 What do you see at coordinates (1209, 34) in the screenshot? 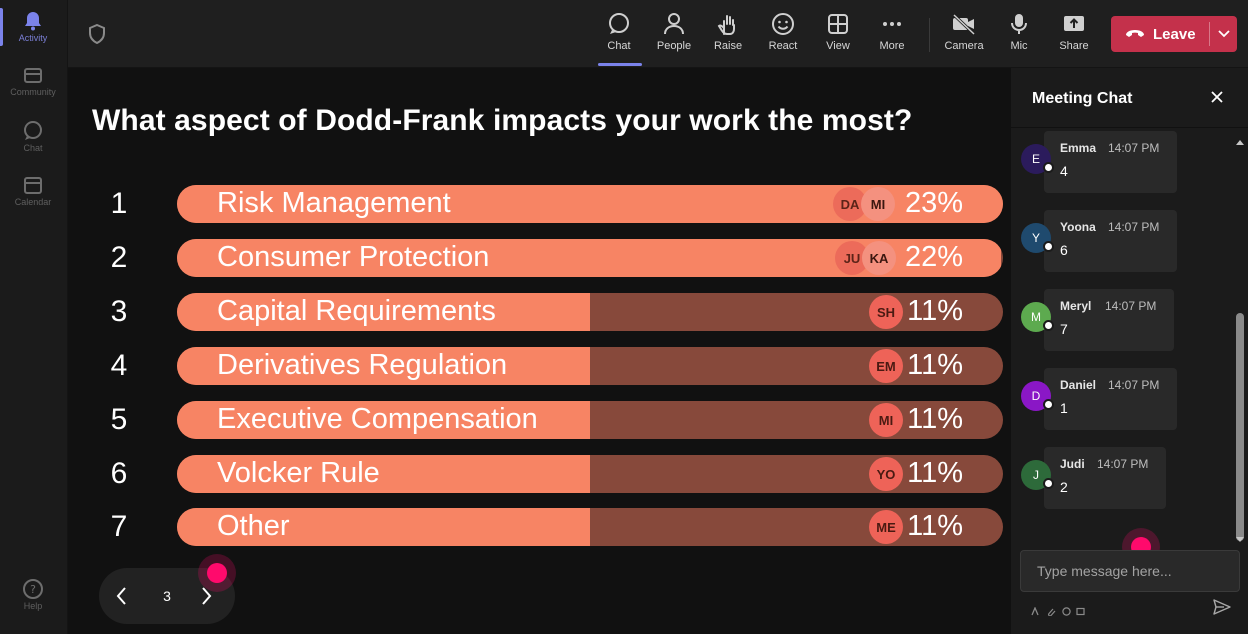
I see `leave-divider` at bounding box center [1209, 34].